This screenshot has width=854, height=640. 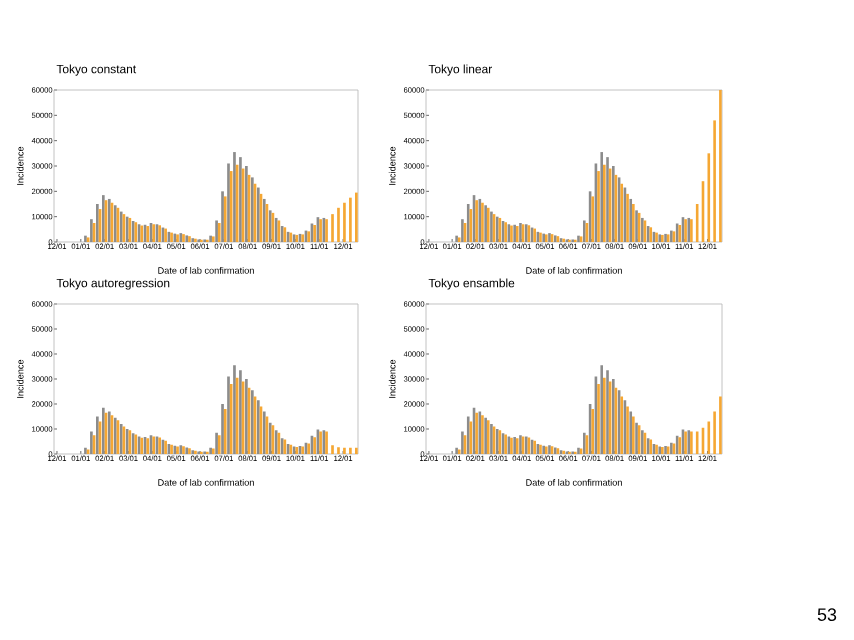 I want to click on text: 53, so click(x=827, y=614).